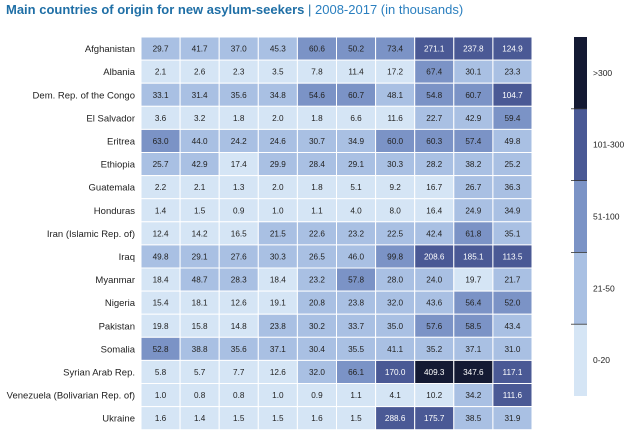 The image size is (640, 432). Describe the element at coordinates (473, 233) in the screenshot. I see `cell-value-label: 61.8` at that location.